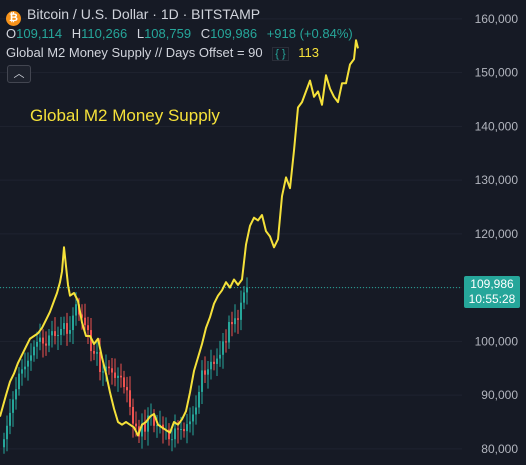  What do you see at coordinates (497, 19) in the screenshot?
I see `y-tick-label: 160,000` at bounding box center [497, 19].